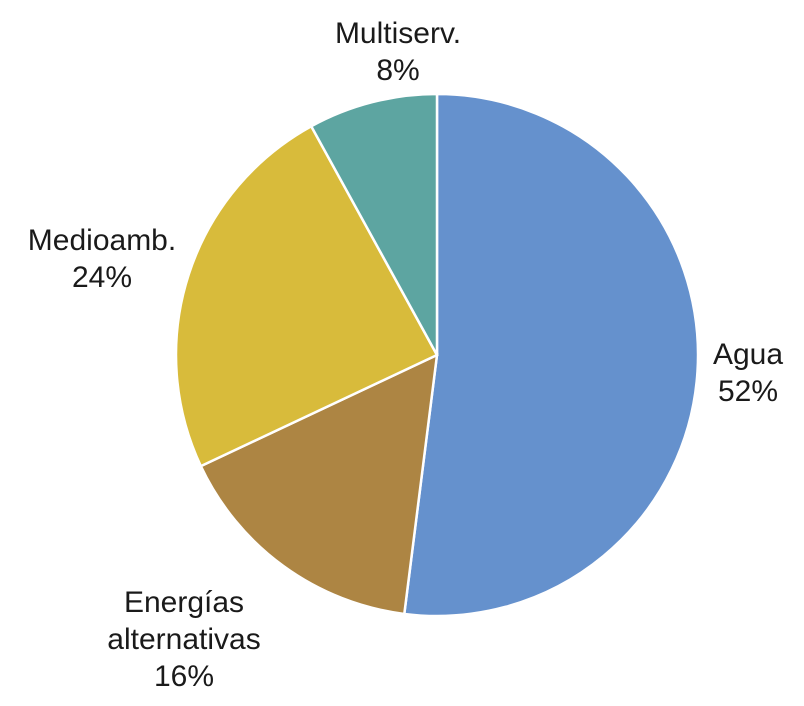 The width and height of the screenshot is (804, 706). Describe the element at coordinates (102, 259) in the screenshot. I see `pie-label-medioamb-: Medioamb. 24%` at that location.